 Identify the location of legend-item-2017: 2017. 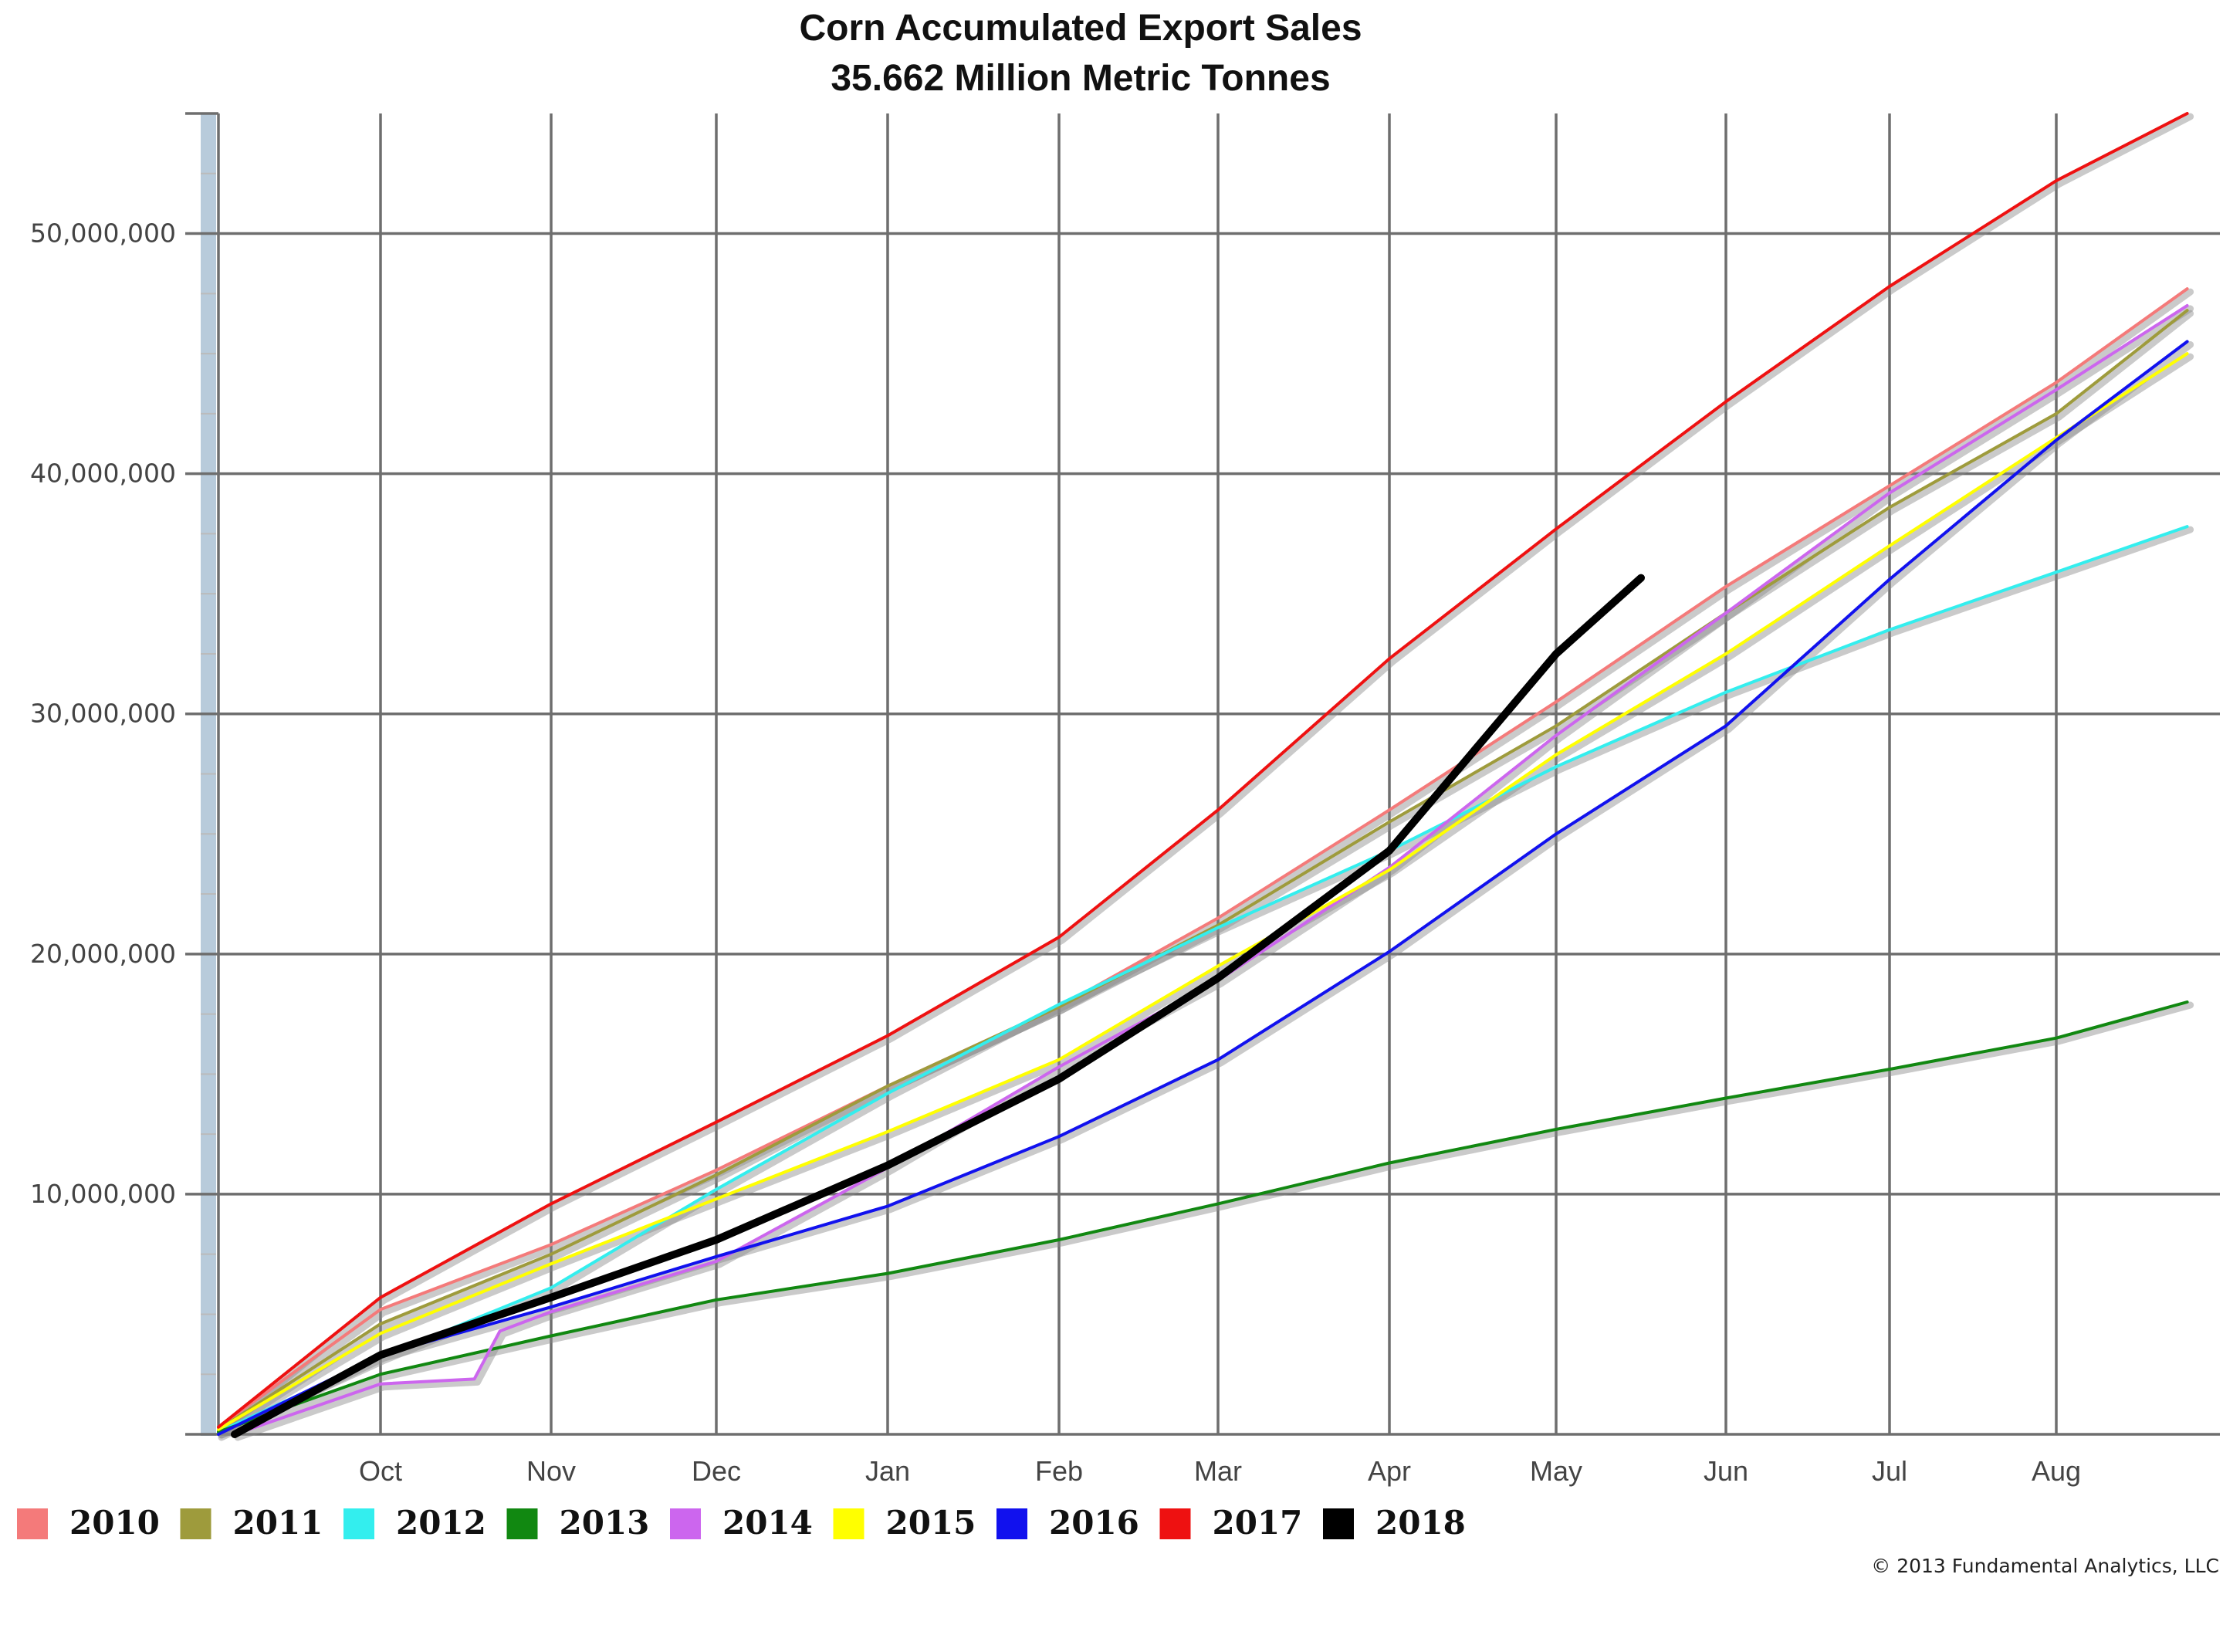
(1231, 1523).